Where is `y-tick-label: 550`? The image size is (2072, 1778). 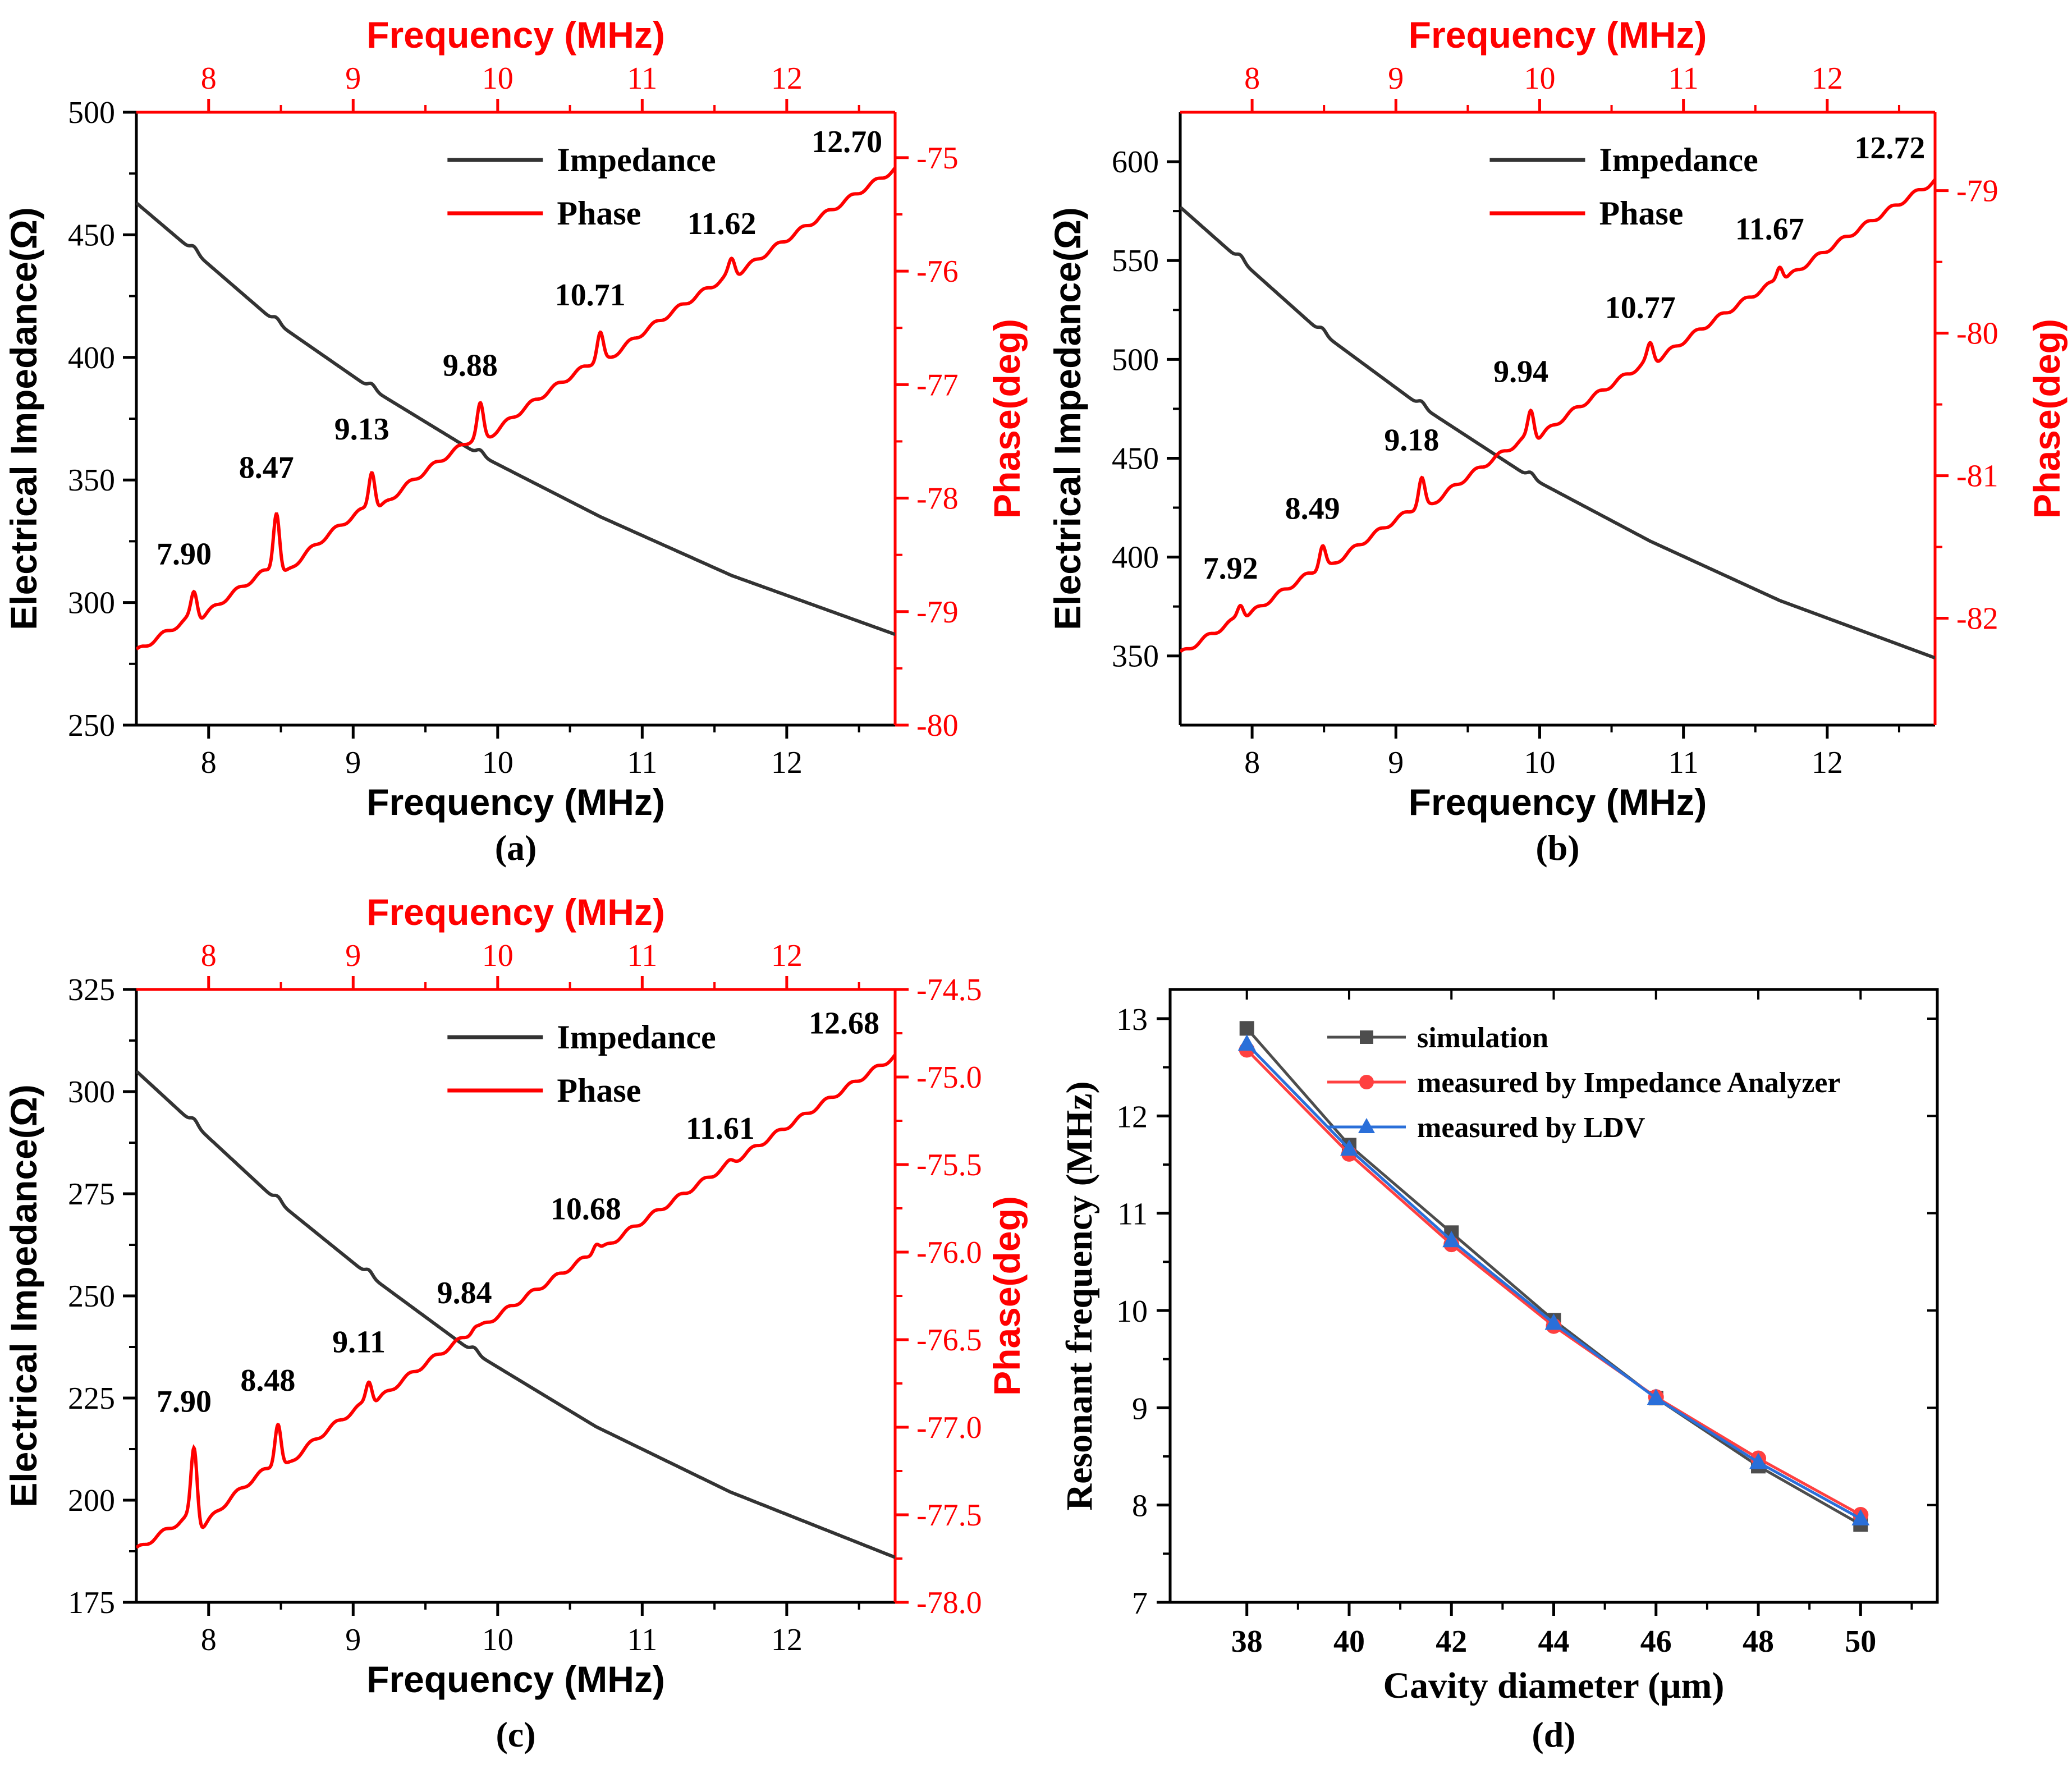 y-tick-label: 550 is located at coordinates (1135, 261).